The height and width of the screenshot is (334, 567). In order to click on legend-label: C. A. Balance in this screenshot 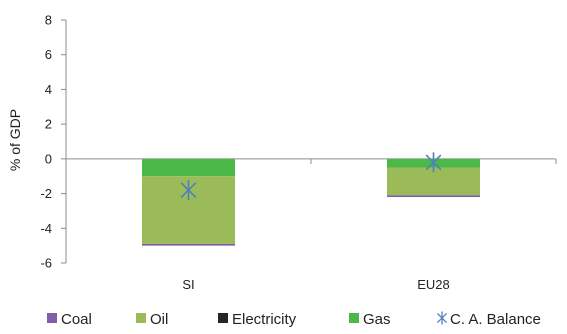, I will do `click(495, 319)`.